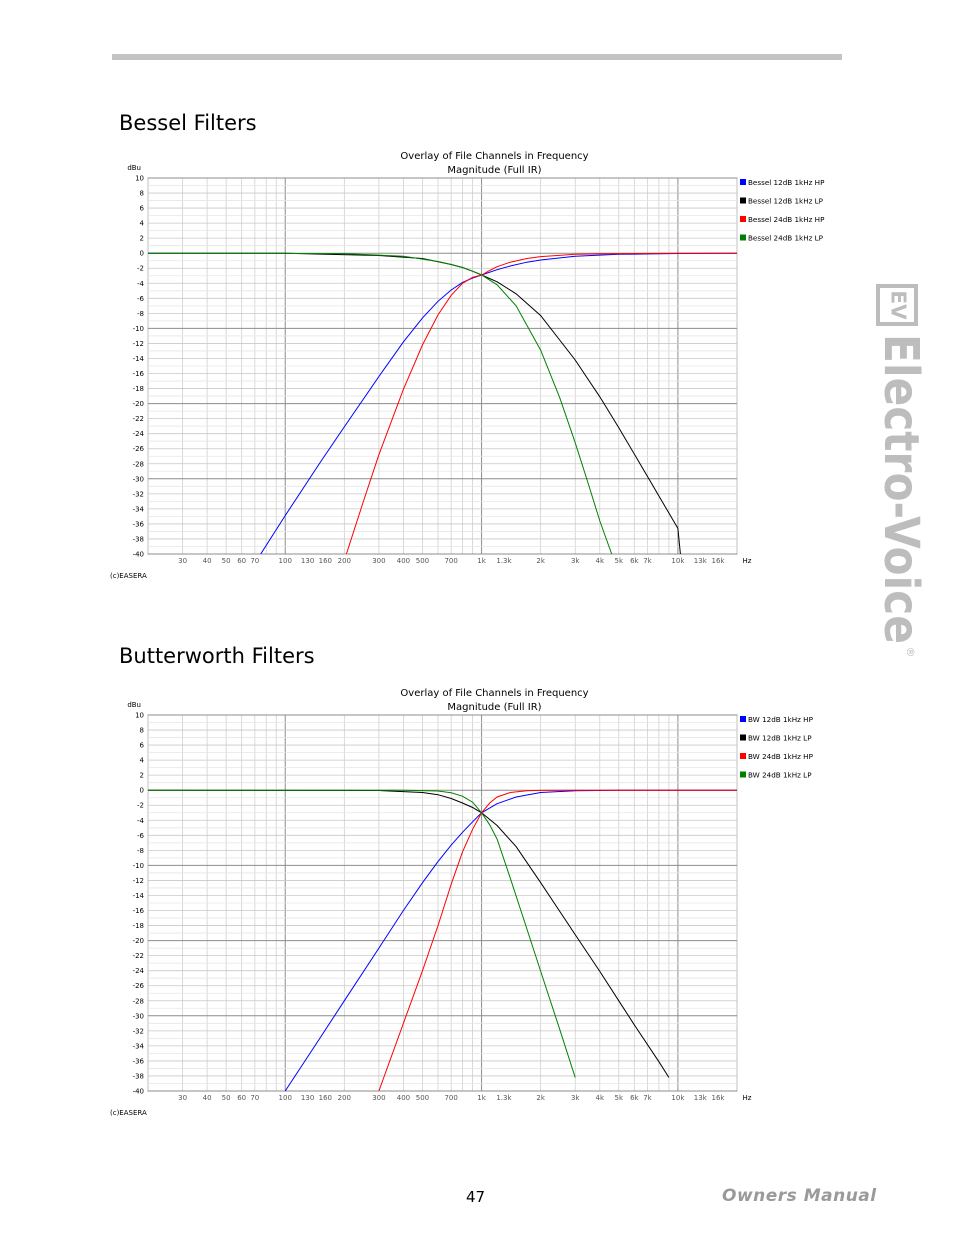 The image size is (954, 1235). What do you see at coordinates (799, 1196) in the screenshot?
I see `footer-label: Owners Manual` at bounding box center [799, 1196].